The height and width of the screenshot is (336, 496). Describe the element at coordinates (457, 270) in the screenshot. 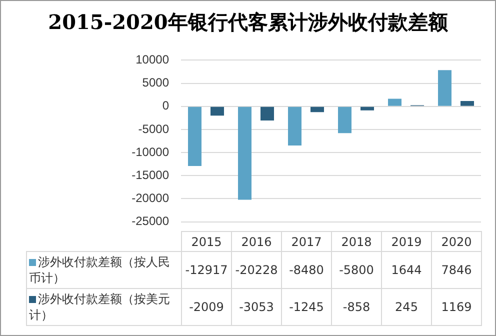

I see `data-label: 7846` at that location.